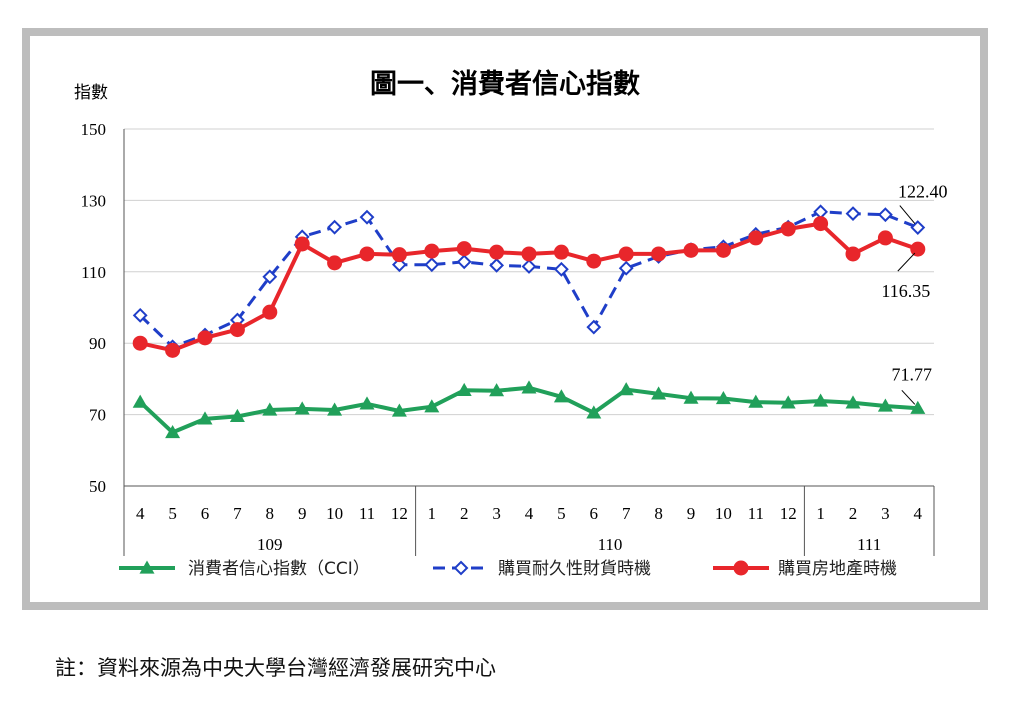  Describe the element at coordinates (610, 544) in the screenshot. I see `year-label: 110` at that location.